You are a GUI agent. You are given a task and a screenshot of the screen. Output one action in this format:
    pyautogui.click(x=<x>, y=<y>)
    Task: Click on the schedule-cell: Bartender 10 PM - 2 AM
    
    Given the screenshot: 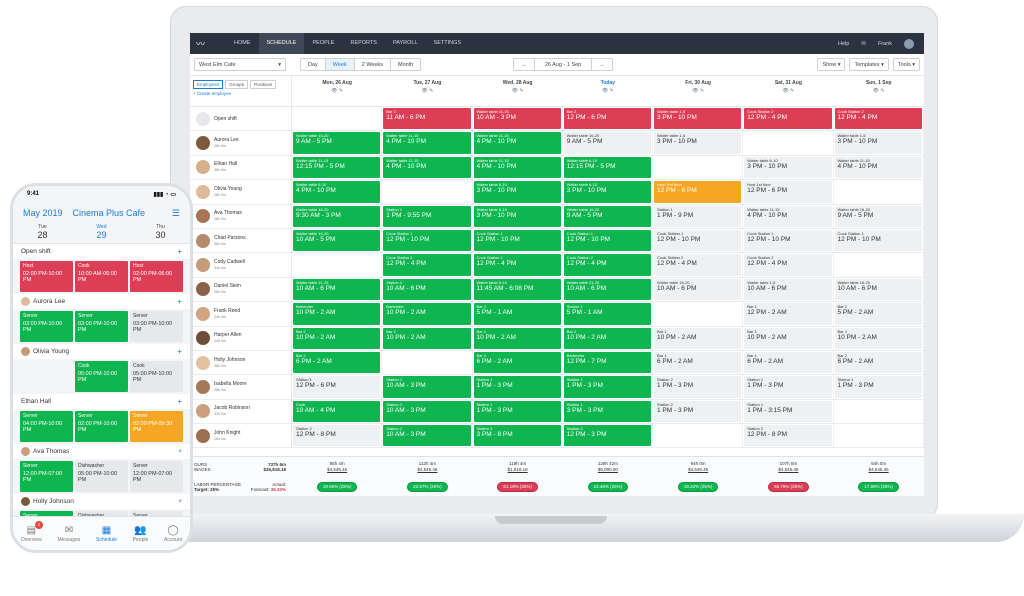 What is the action you would take?
    pyautogui.click(x=337, y=314)
    